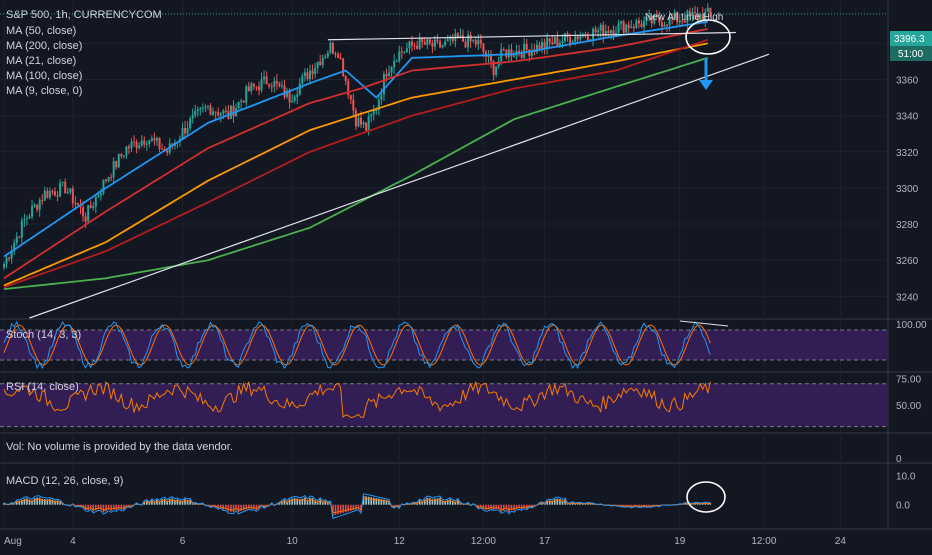 This screenshot has height=555, width=932. What do you see at coordinates (43, 335) in the screenshot?
I see `stoch-label: Stoch (14, 3, 3)` at bounding box center [43, 335].